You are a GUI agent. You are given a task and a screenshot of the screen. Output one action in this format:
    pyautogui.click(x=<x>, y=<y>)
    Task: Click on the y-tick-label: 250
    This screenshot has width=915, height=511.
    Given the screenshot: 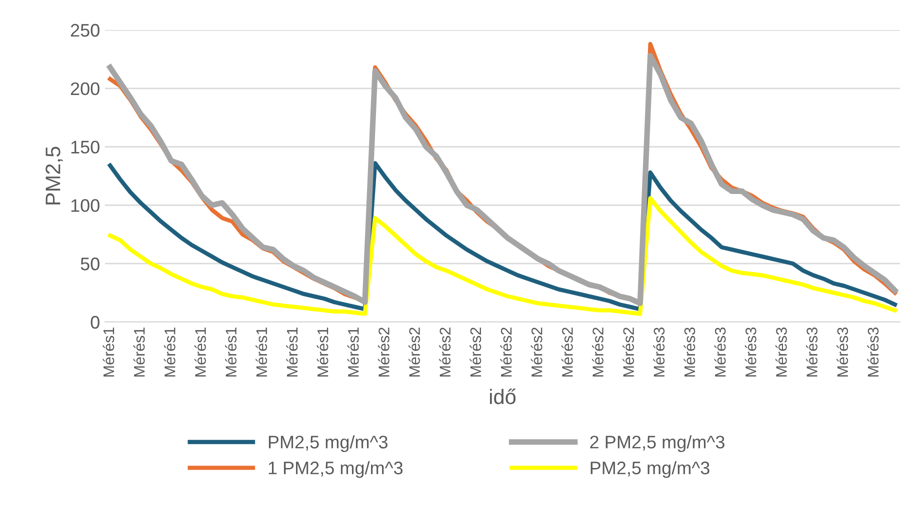 What is the action you would take?
    pyautogui.click(x=85, y=30)
    